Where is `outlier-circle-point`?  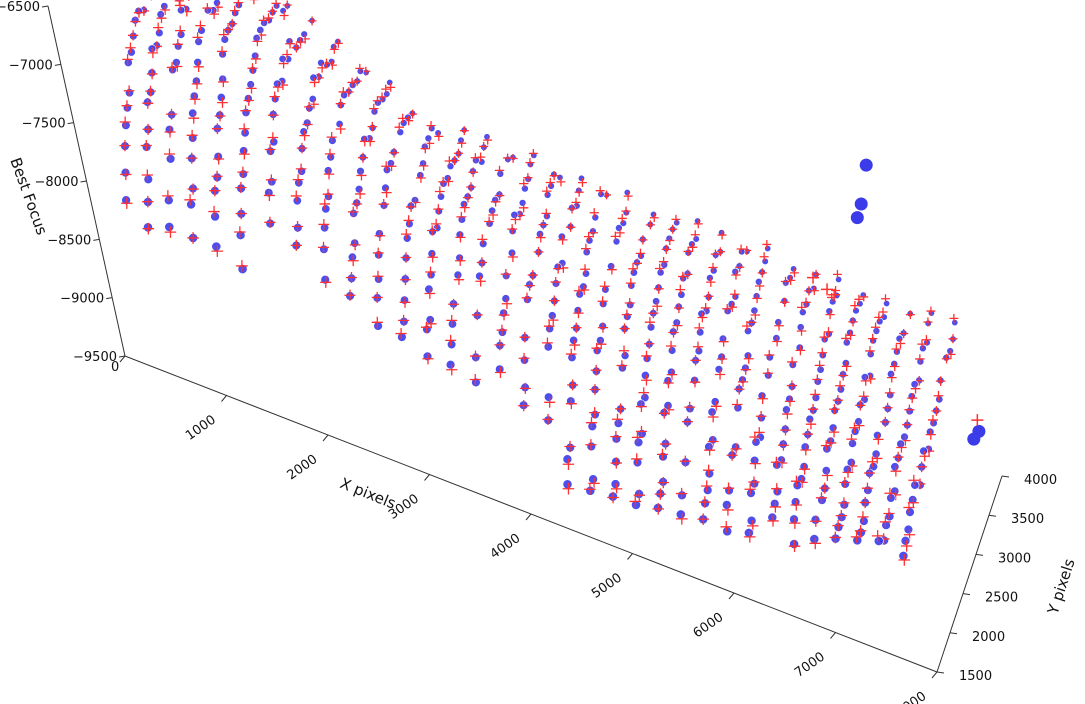 outlier-circle-point is located at coordinates (857, 218).